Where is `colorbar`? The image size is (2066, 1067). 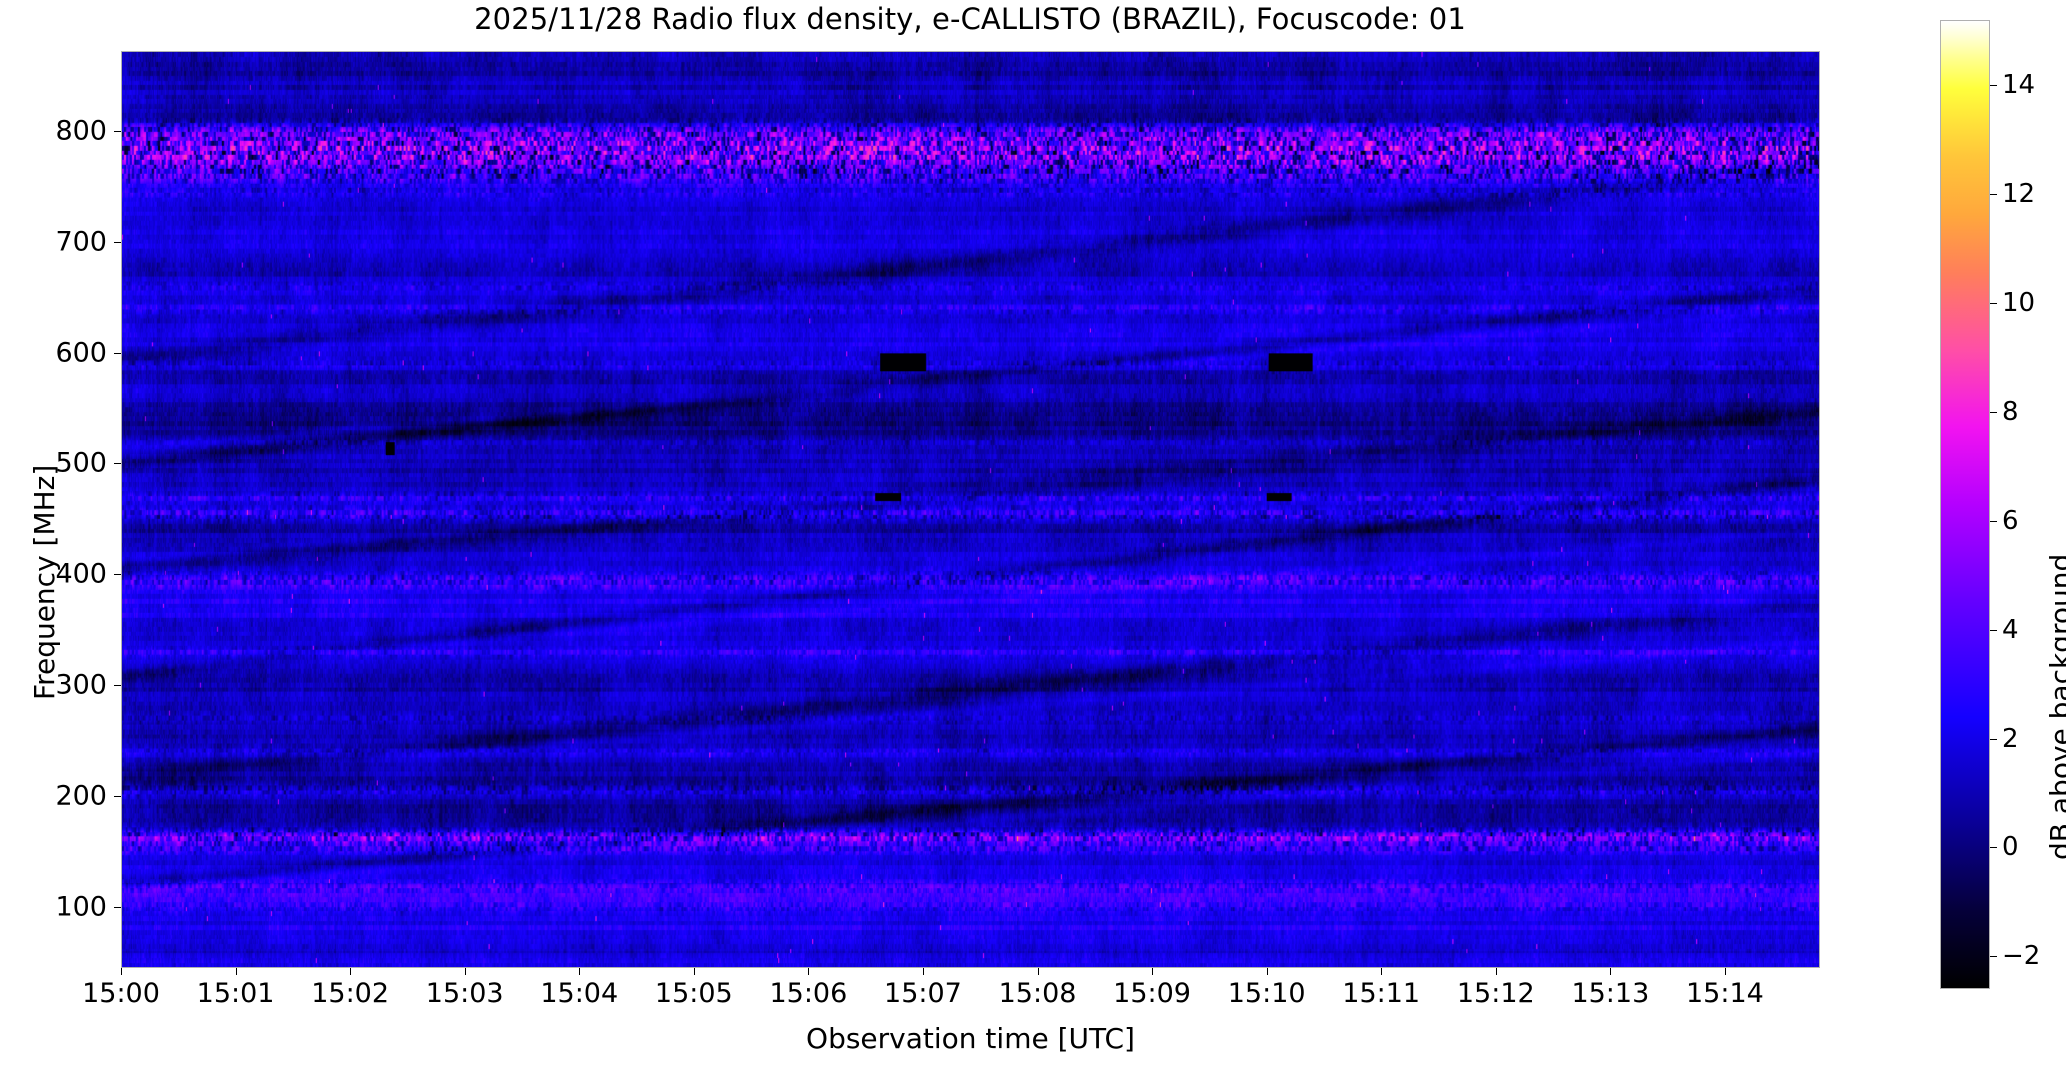
colorbar is located at coordinates (1965, 504).